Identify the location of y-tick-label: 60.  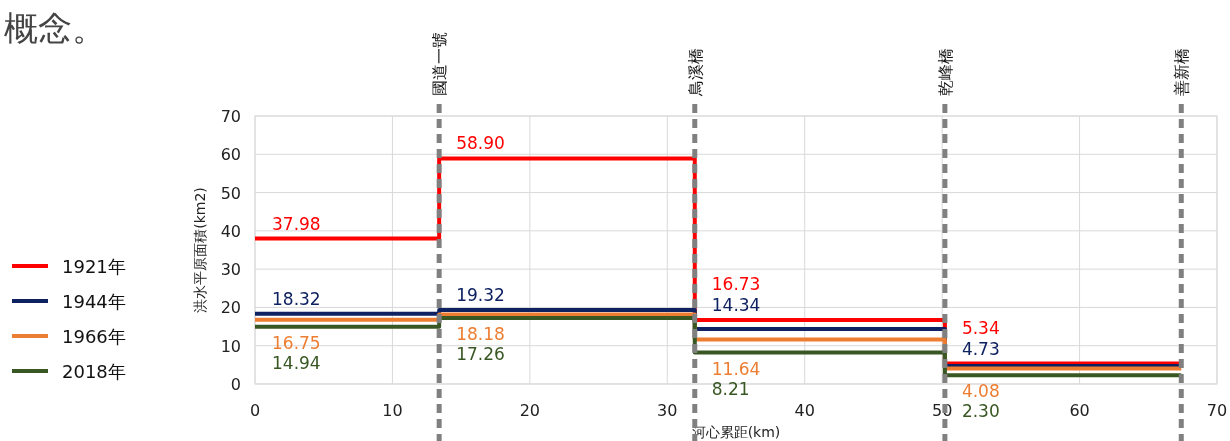
(230, 155).